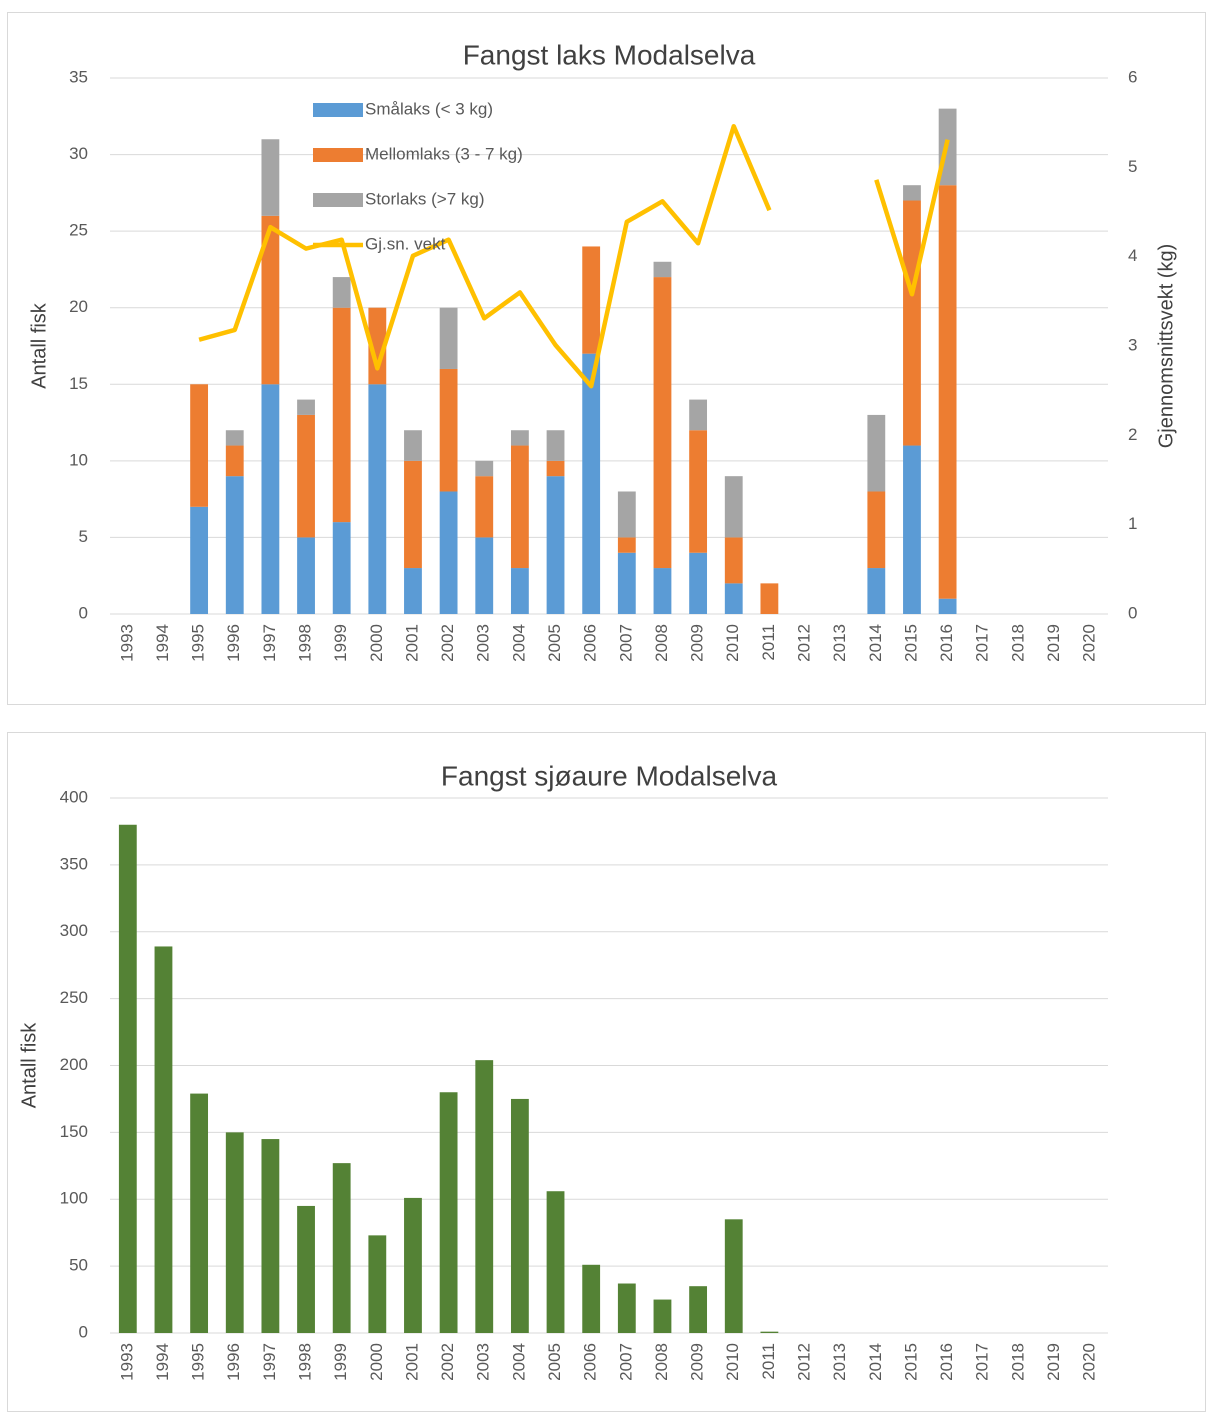 This screenshot has height=1412, width=1207. I want to click on chart-title: Fangst sjøaure Modalselva, so click(609, 775).